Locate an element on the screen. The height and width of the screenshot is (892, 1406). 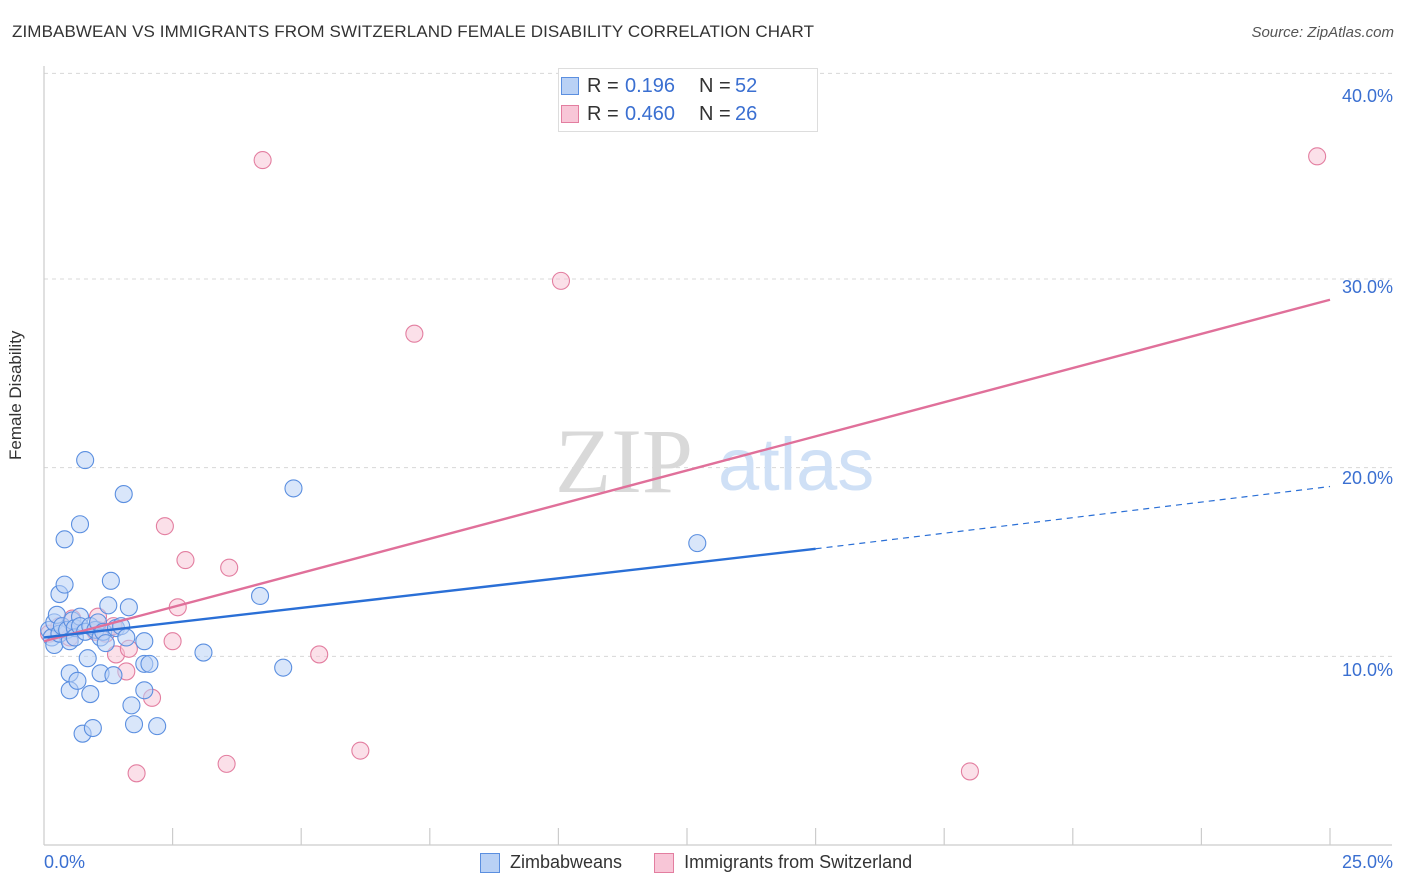
y-tick-label: 40.0% is located at coordinates (1367, 96).